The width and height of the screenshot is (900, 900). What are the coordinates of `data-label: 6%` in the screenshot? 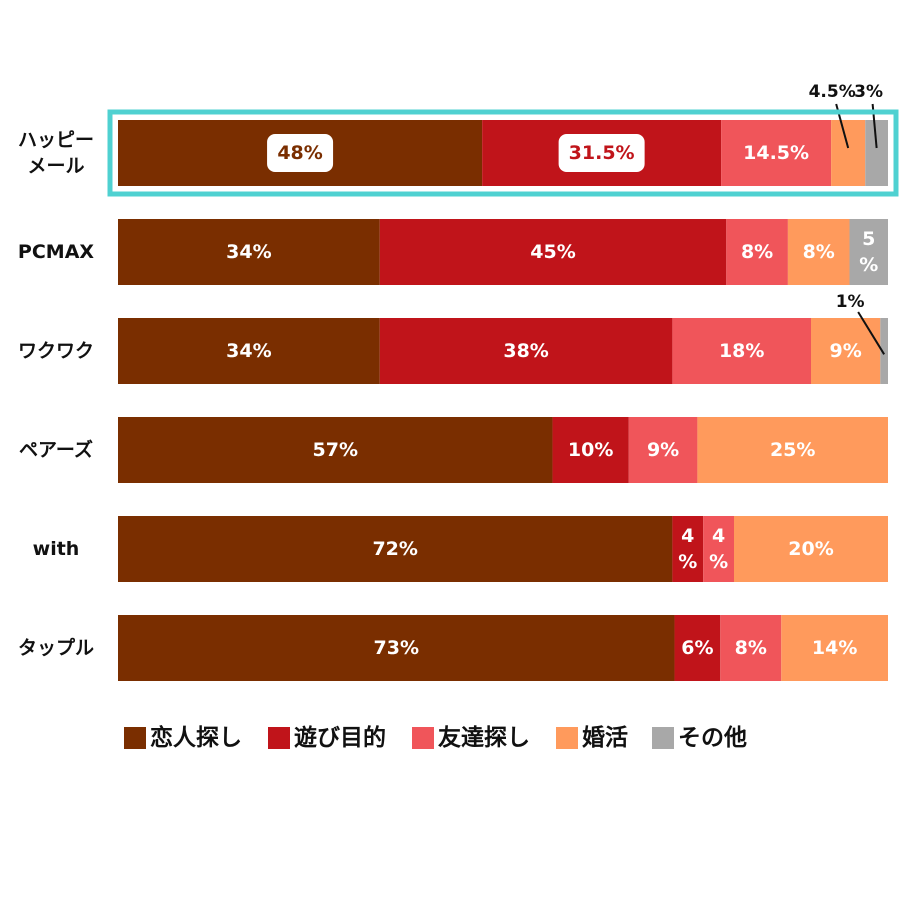 It's located at (697, 648).